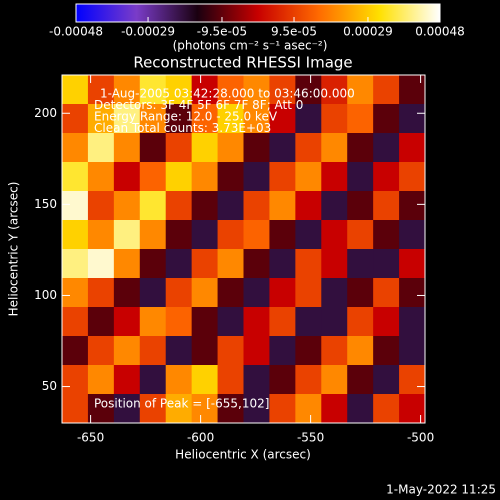 The width and height of the screenshot is (500, 500). I want to click on y-tick-label: 100, so click(45, 295).